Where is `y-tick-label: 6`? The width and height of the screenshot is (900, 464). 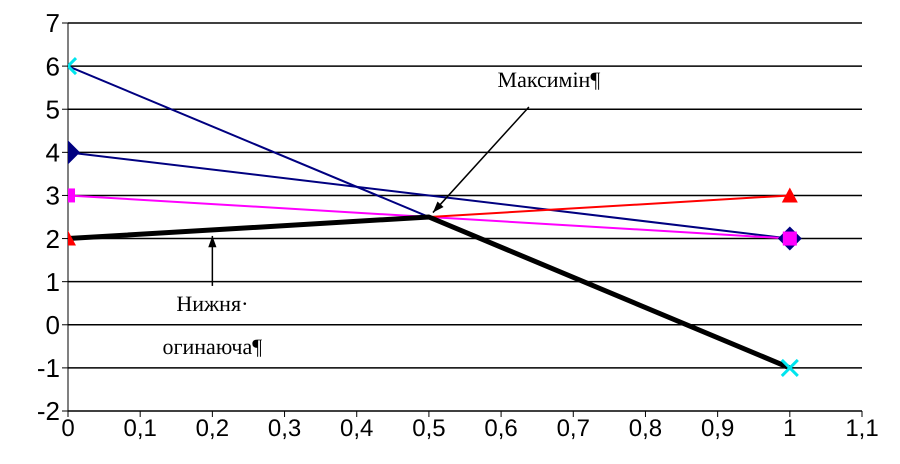 y-tick-label: 6 is located at coordinates (53, 66).